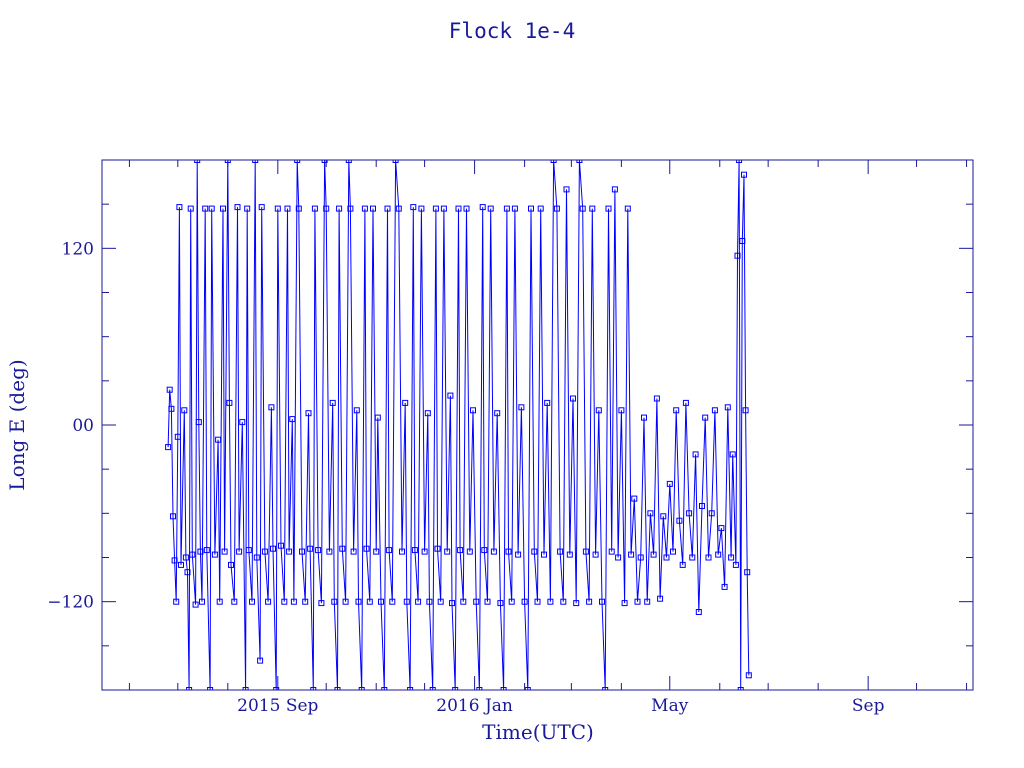 This screenshot has height=768, width=1024. I want to click on y-tick-label: 00, so click(83, 426).